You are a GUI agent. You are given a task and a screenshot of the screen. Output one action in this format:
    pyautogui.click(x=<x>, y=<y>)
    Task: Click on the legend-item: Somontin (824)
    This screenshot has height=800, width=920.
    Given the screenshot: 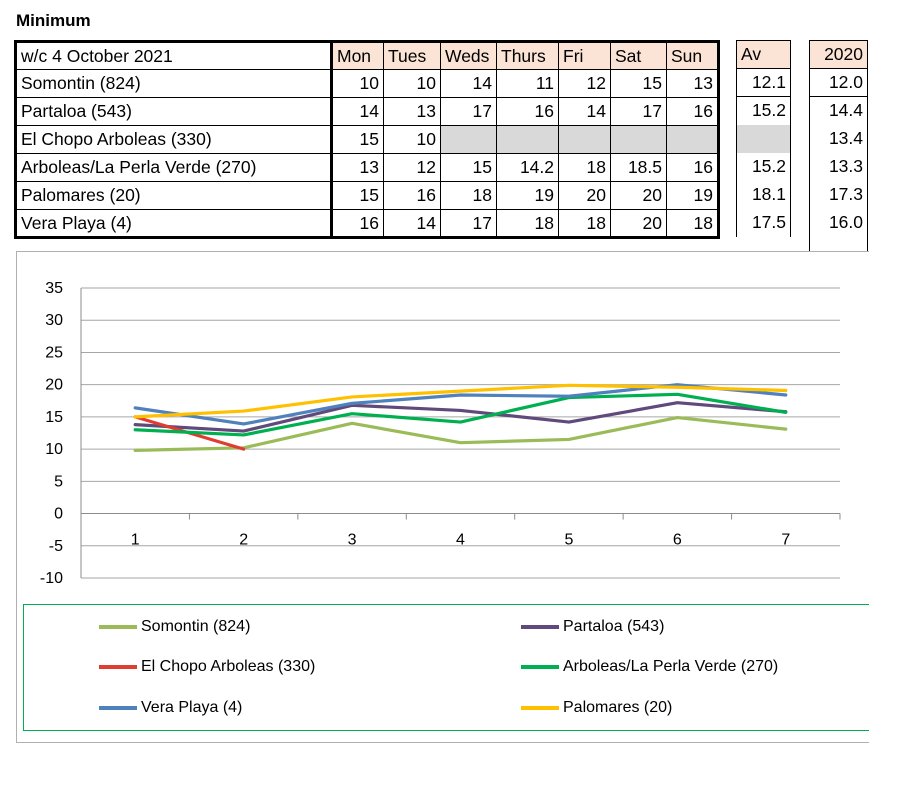 What is the action you would take?
    pyautogui.click(x=174, y=627)
    